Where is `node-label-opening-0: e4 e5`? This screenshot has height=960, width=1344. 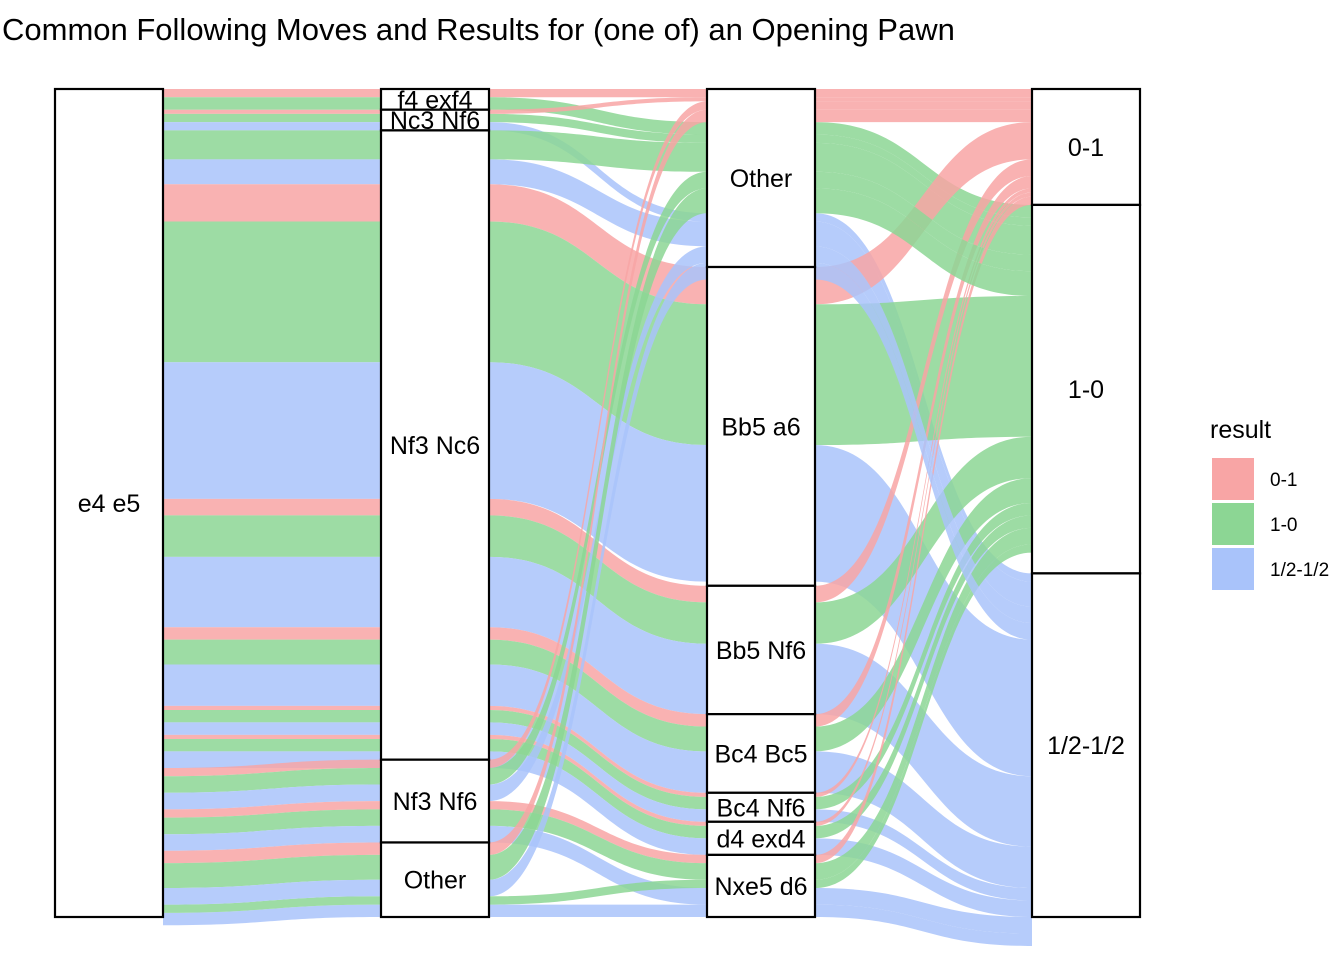
node-label-opening-0: e4 e5 is located at coordinates (109, 504).